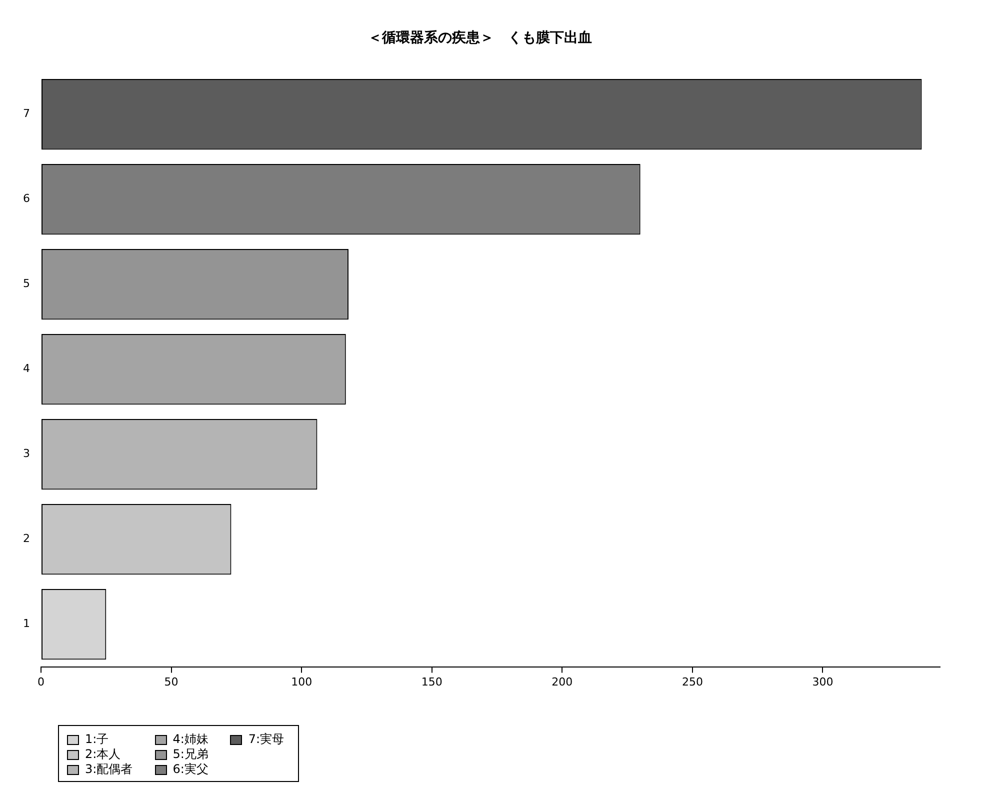  I want to click on y-tick-label: 7, so click(26, 113).